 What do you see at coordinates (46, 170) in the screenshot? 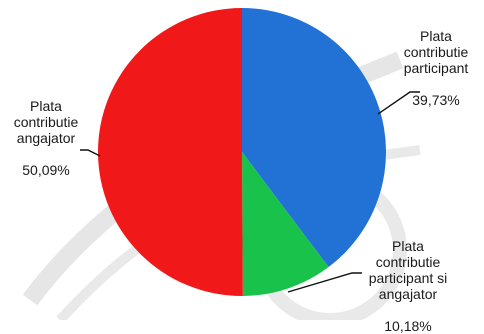
I see `slice-value-angajator: 50,09%` at bounding box center [46, 170].